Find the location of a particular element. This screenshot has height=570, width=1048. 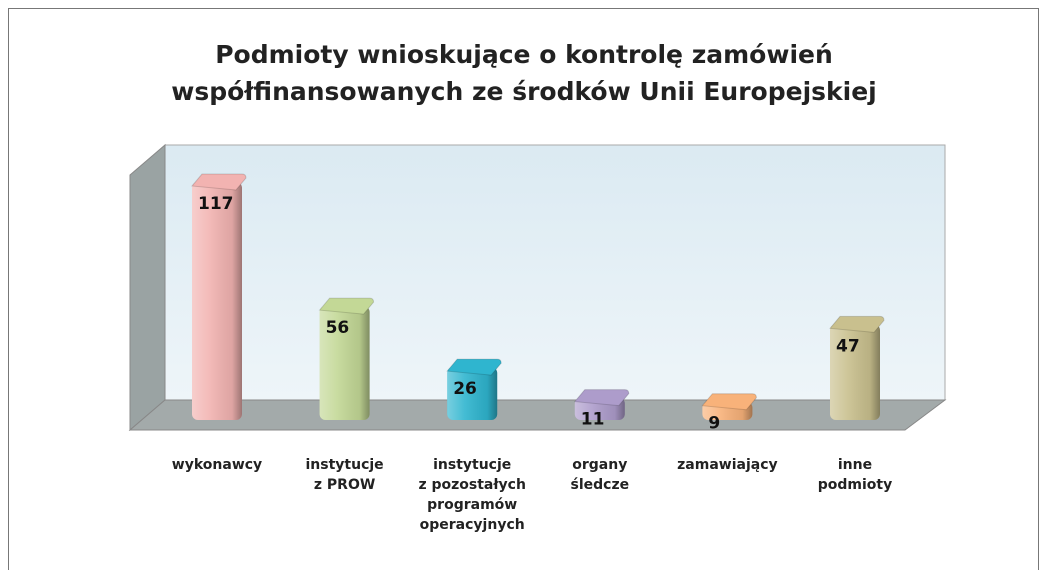

data-label: 47 is located at coordinates (848, 346).